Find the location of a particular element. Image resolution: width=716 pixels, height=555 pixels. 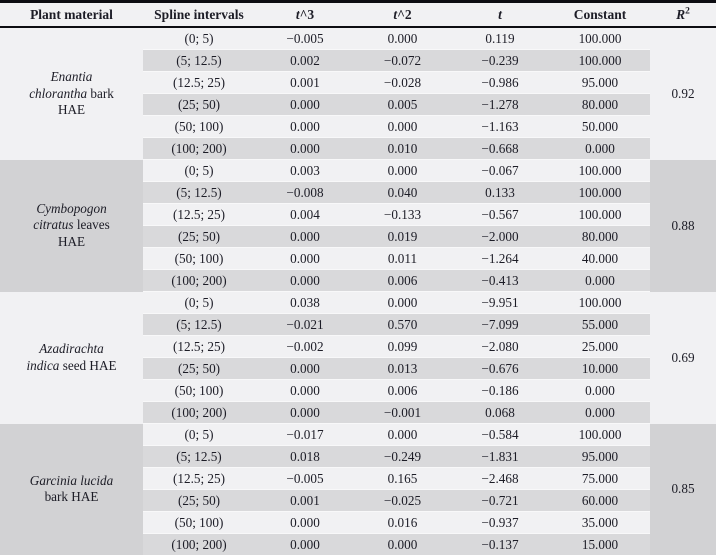

constant-value-cell: 60.000 is located at coordinates (600, 501).